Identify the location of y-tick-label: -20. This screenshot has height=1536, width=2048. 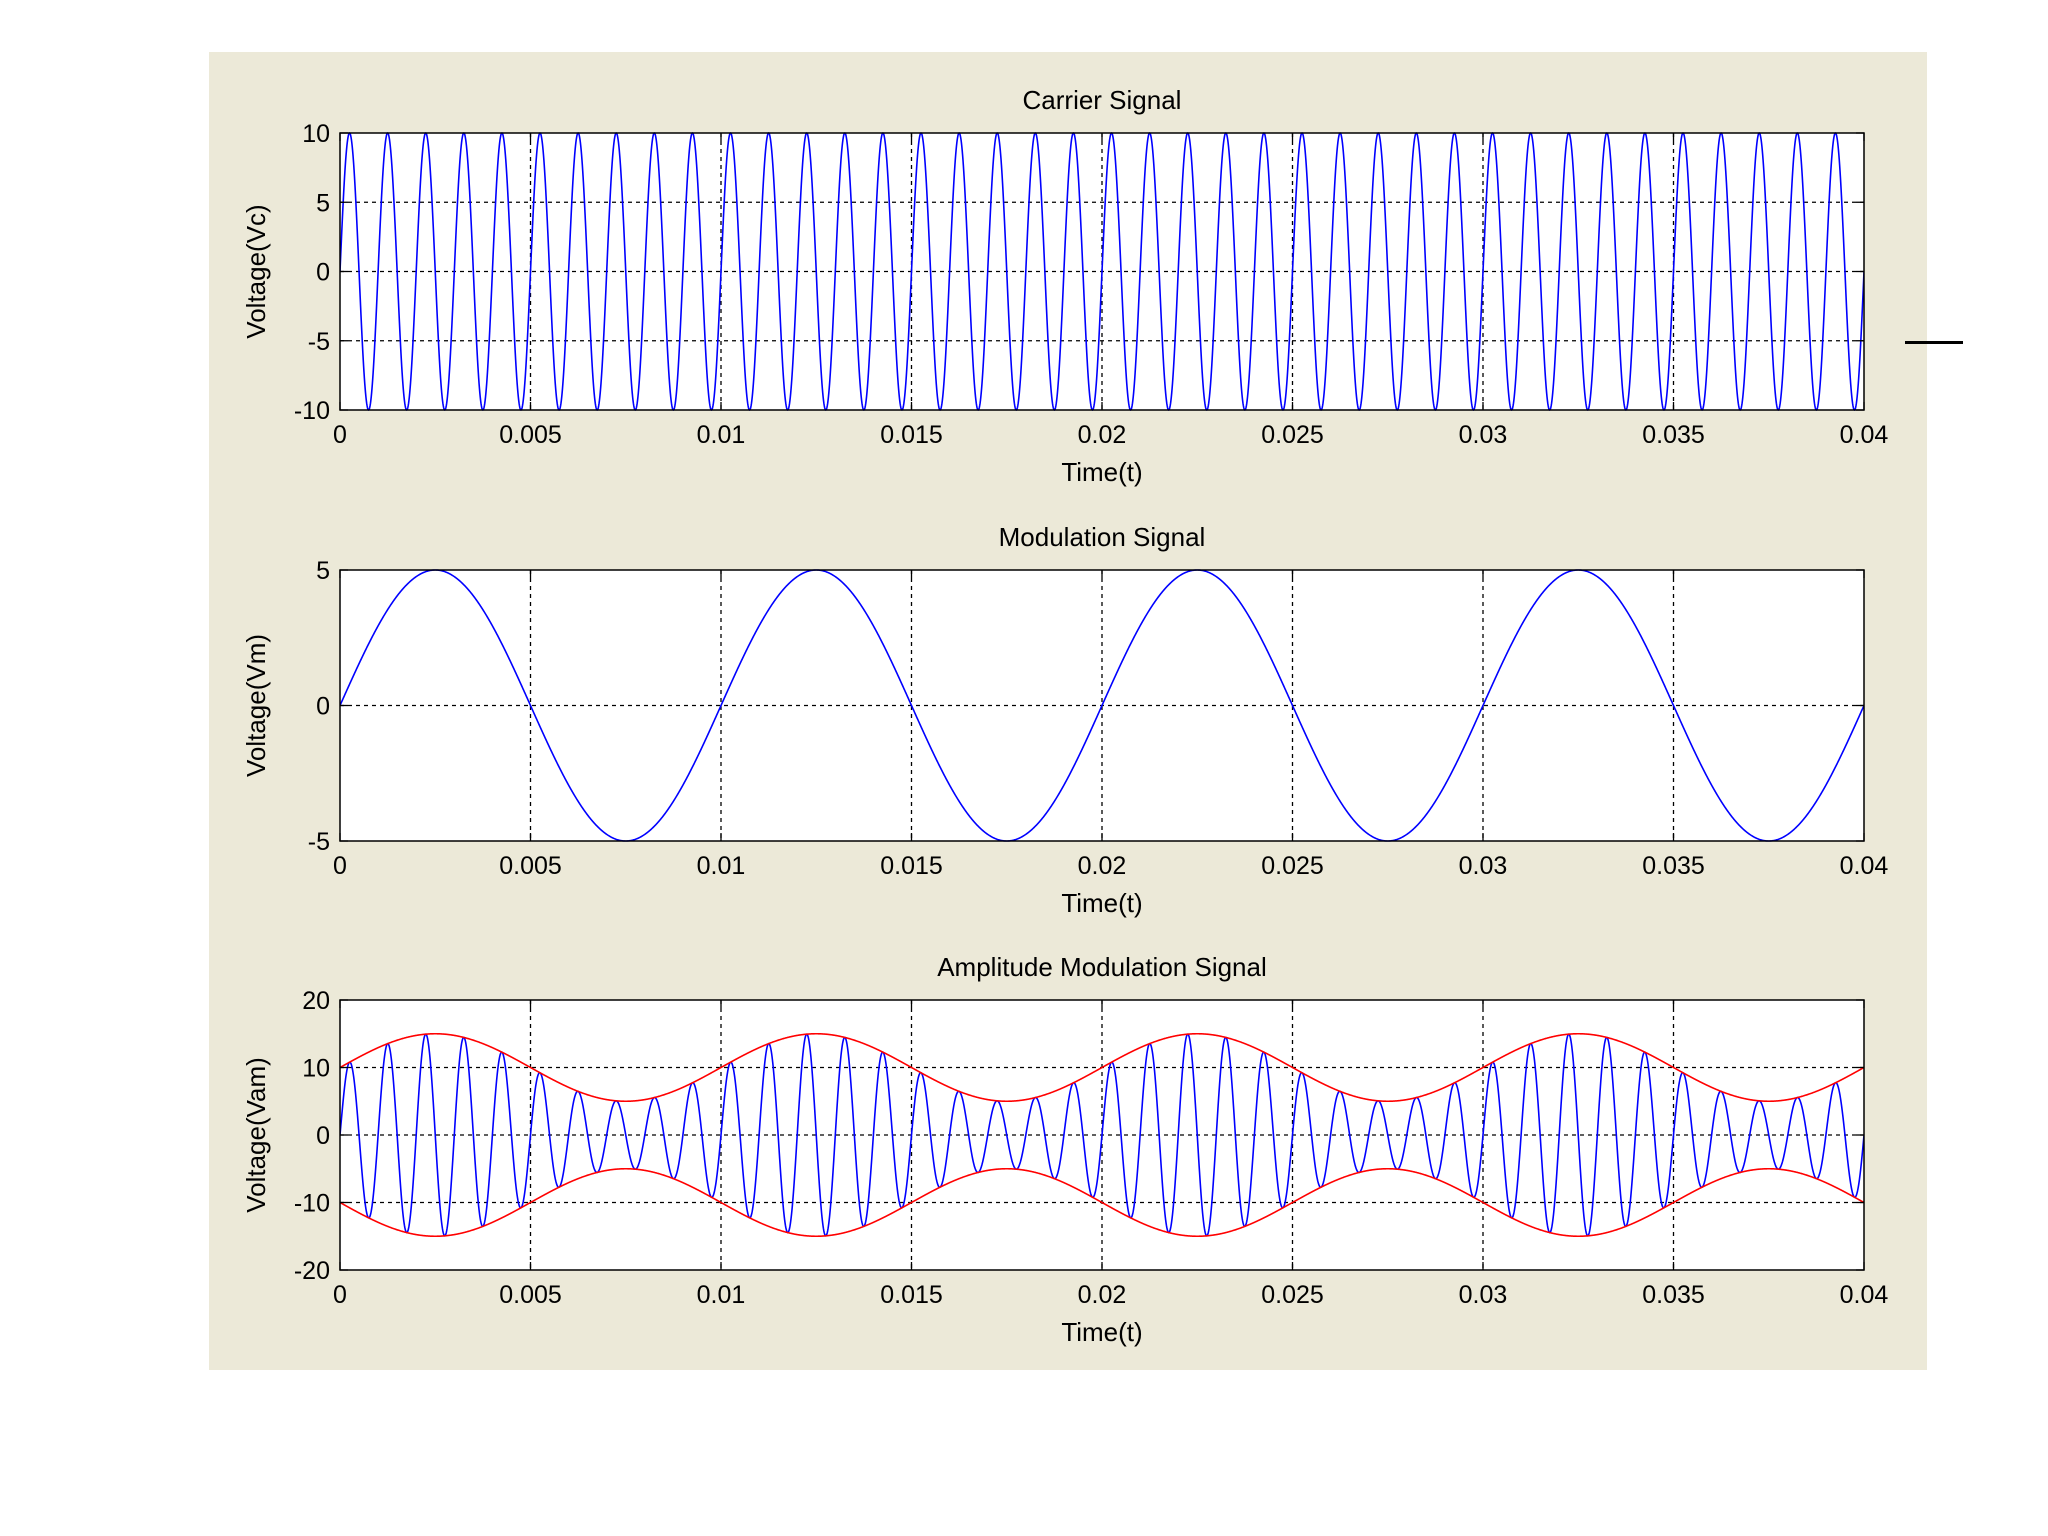
(312, 1271).